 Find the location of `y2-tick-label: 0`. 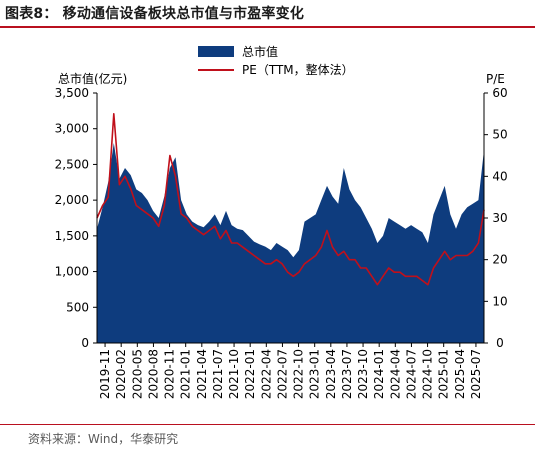

y2-tick-label: 0 is located at coordinates (500, 343).